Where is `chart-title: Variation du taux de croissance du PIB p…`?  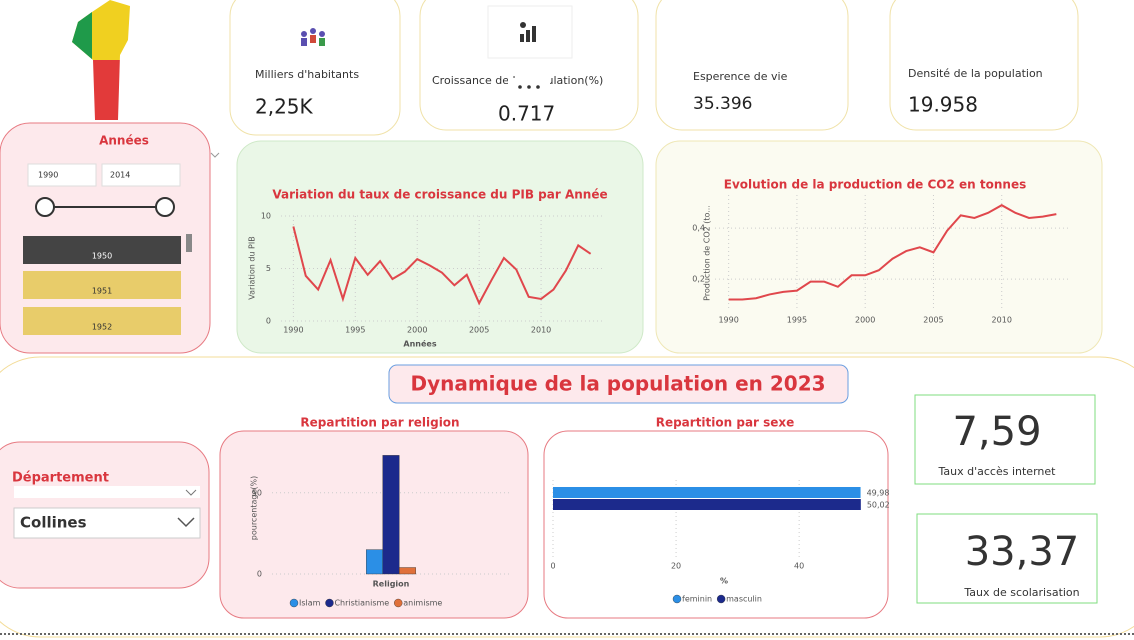 chart-title: Variation du taux de croissance du PIB p… is located at coordinates (439, 195).